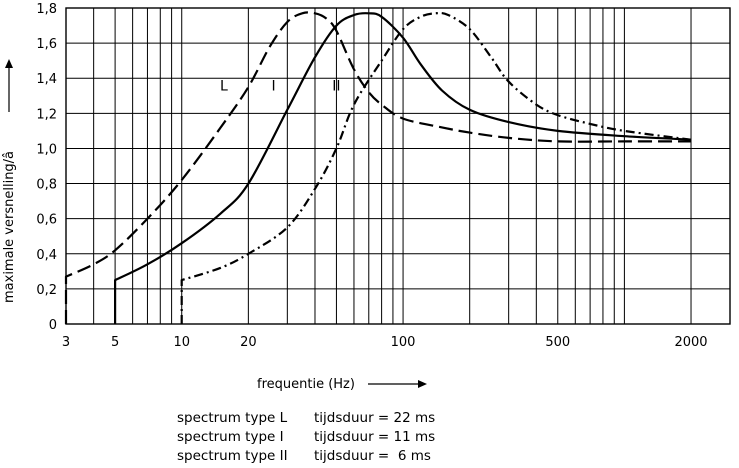  What do you see at coordinates (280, 87) in the screenshot?
I see `curve-labels: L I II` at bounding box center [280, 87].